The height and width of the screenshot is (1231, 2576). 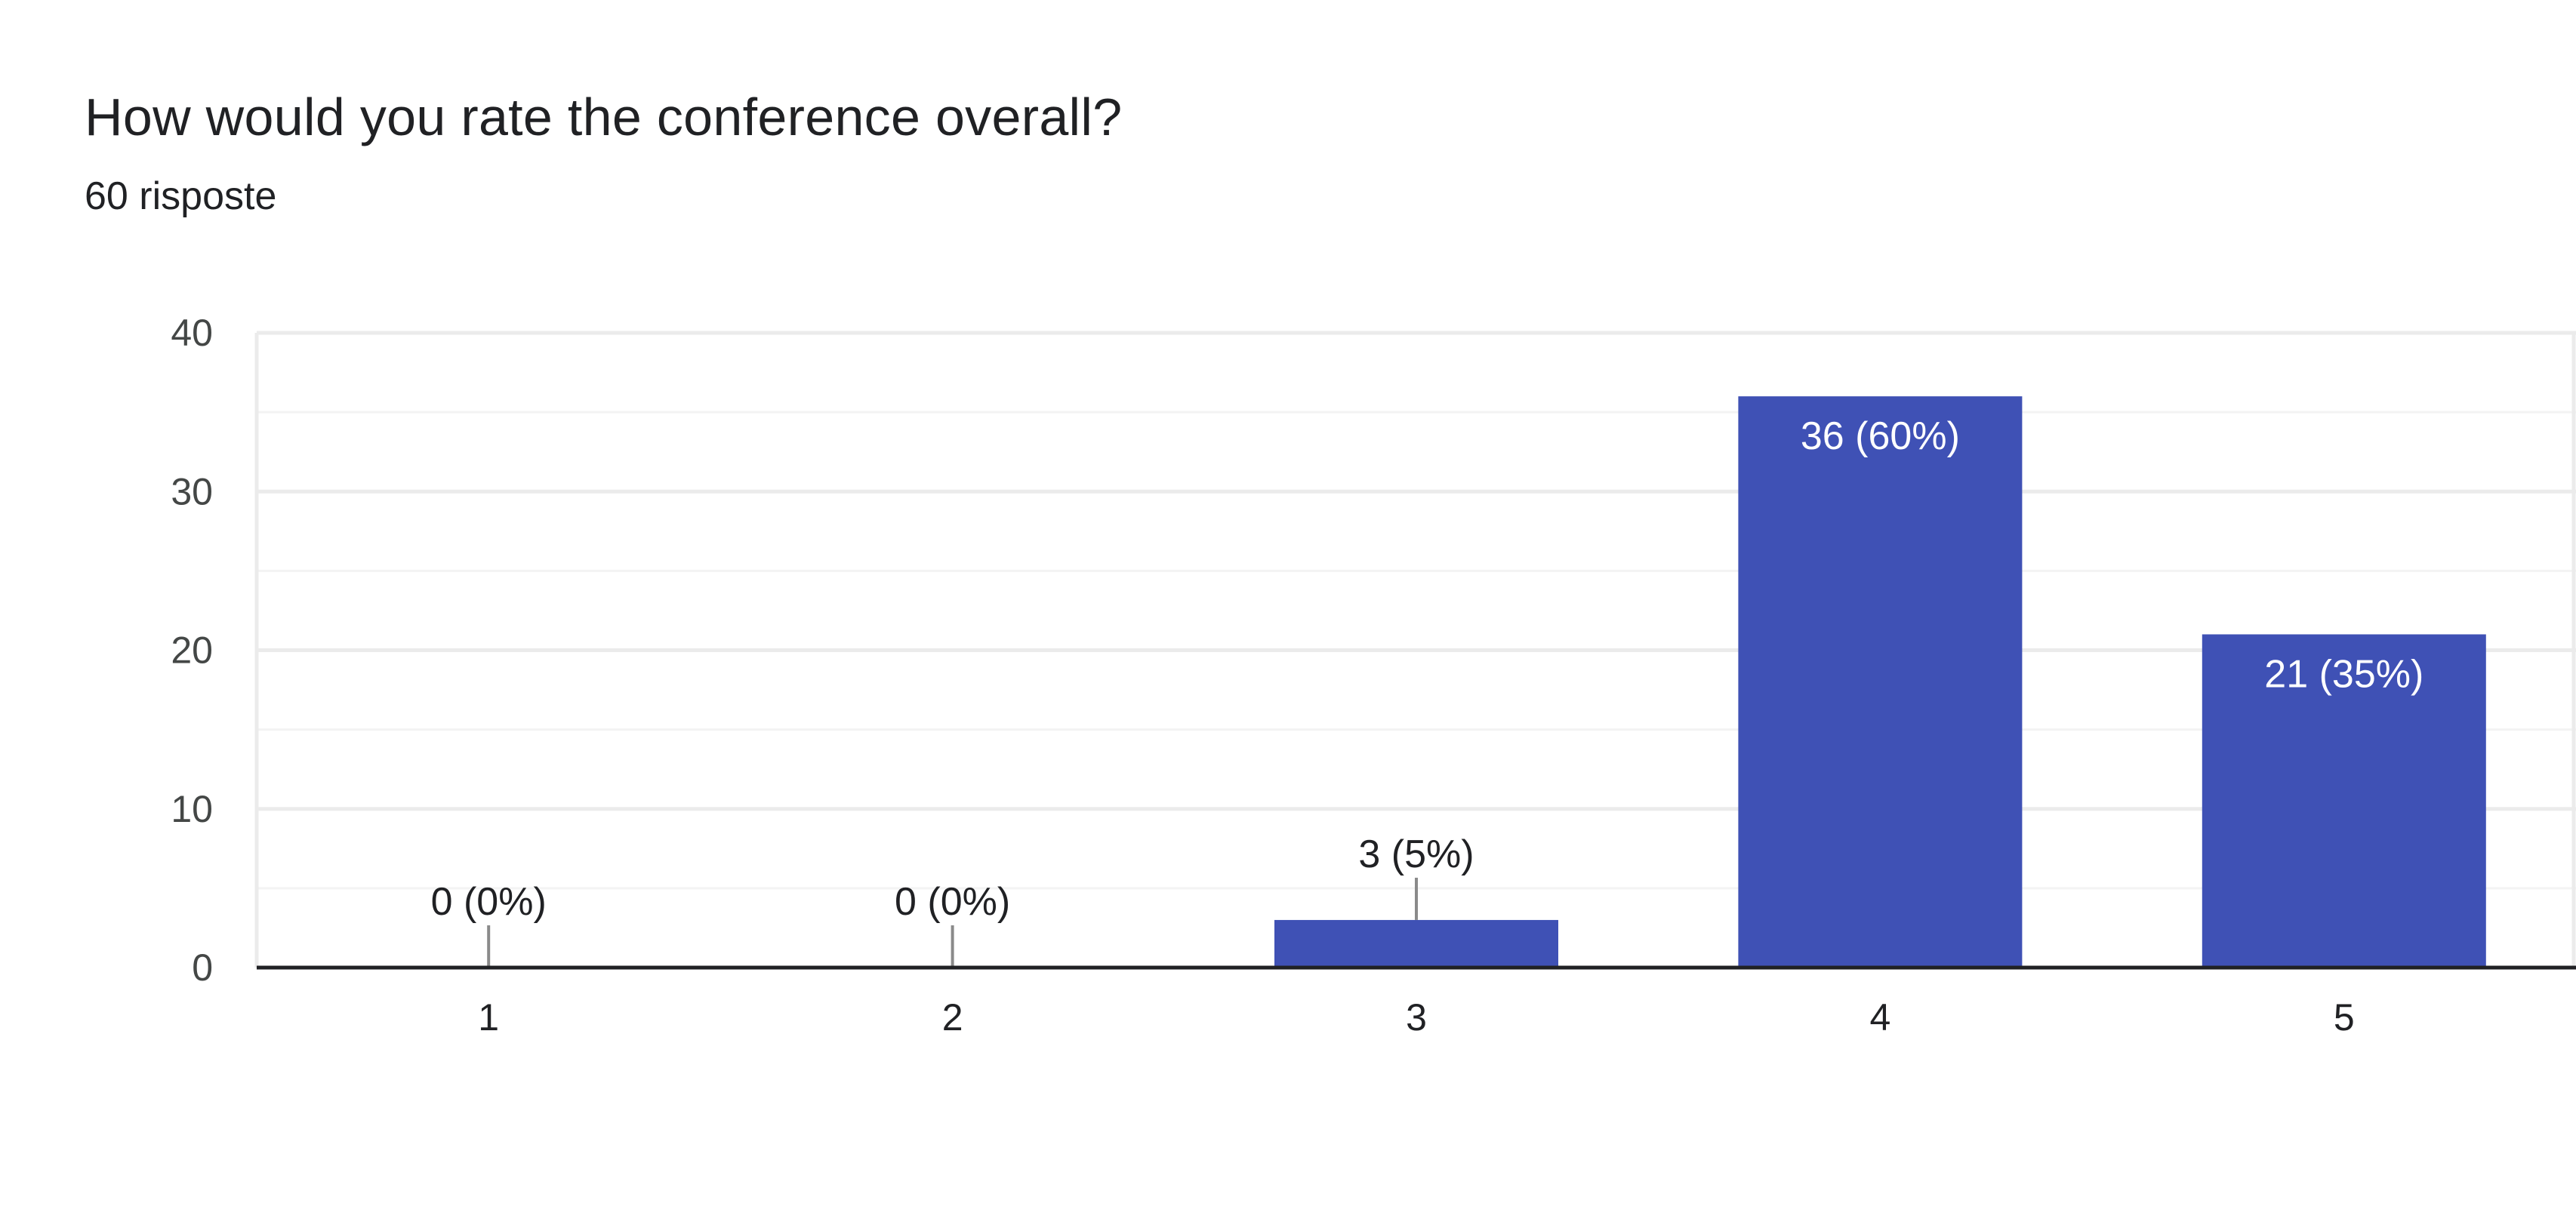 What do you see at coordinates (1416, 854) in the screenshot?
I see `data-label: 3 (5%)` at bounding box center [1416, 854].